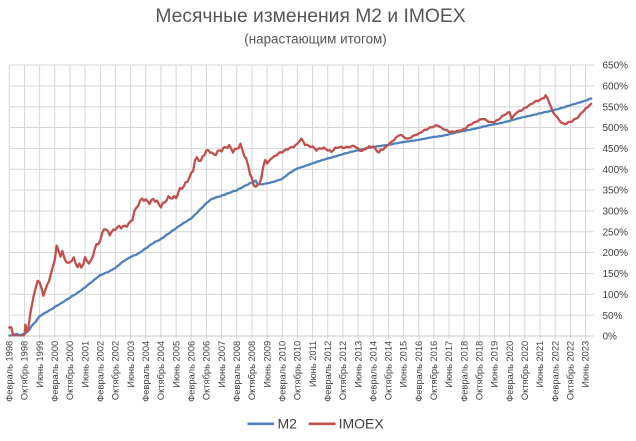 The height and width of the screenshot is (441, 636). Describe the element at coordinates (616, 212) in the screenshot. I see `svg-text: 300%` at that location.